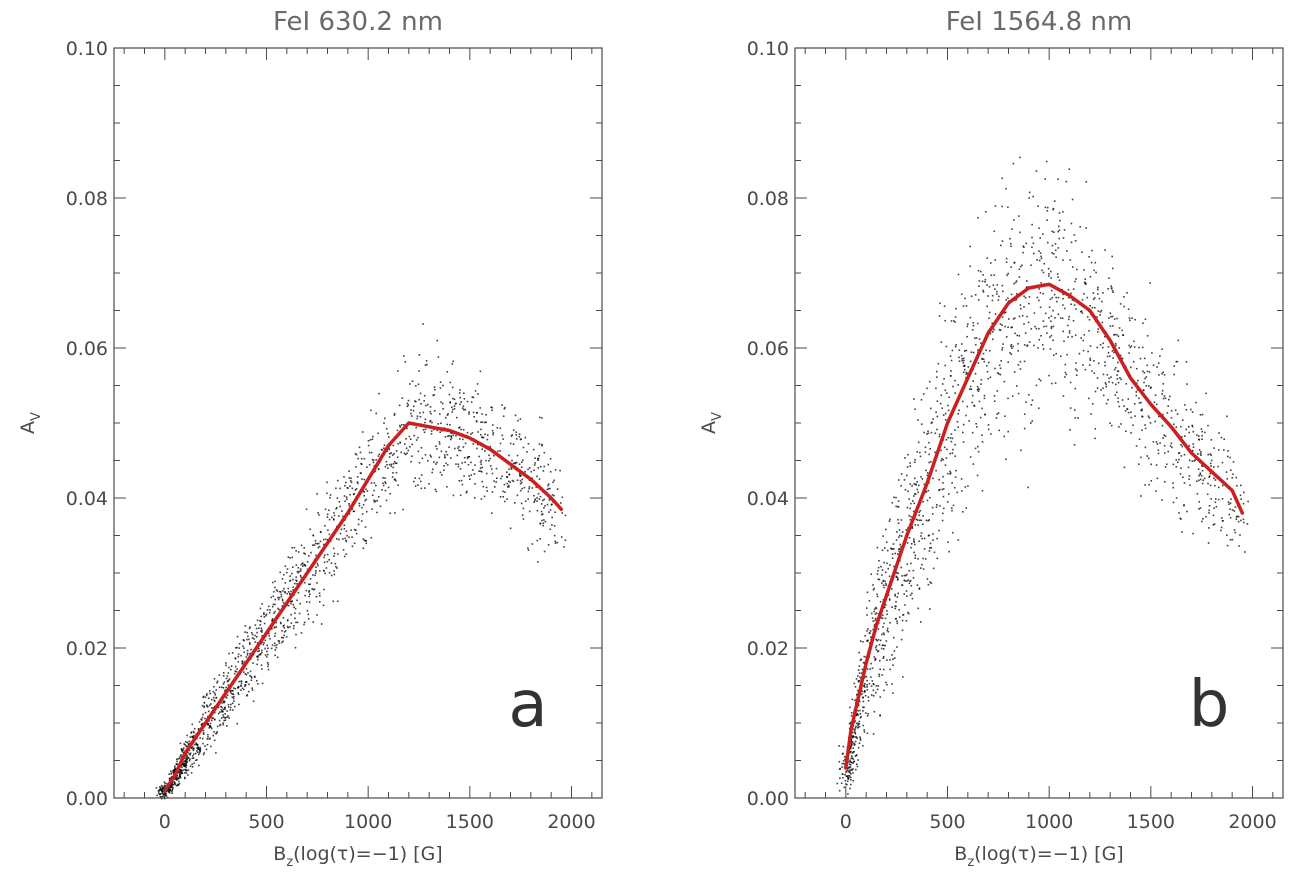 Image resolution: width=1294 pixels, height=882 pixels. I want to click on y-tick-label: 0.06, so click(768, 349).